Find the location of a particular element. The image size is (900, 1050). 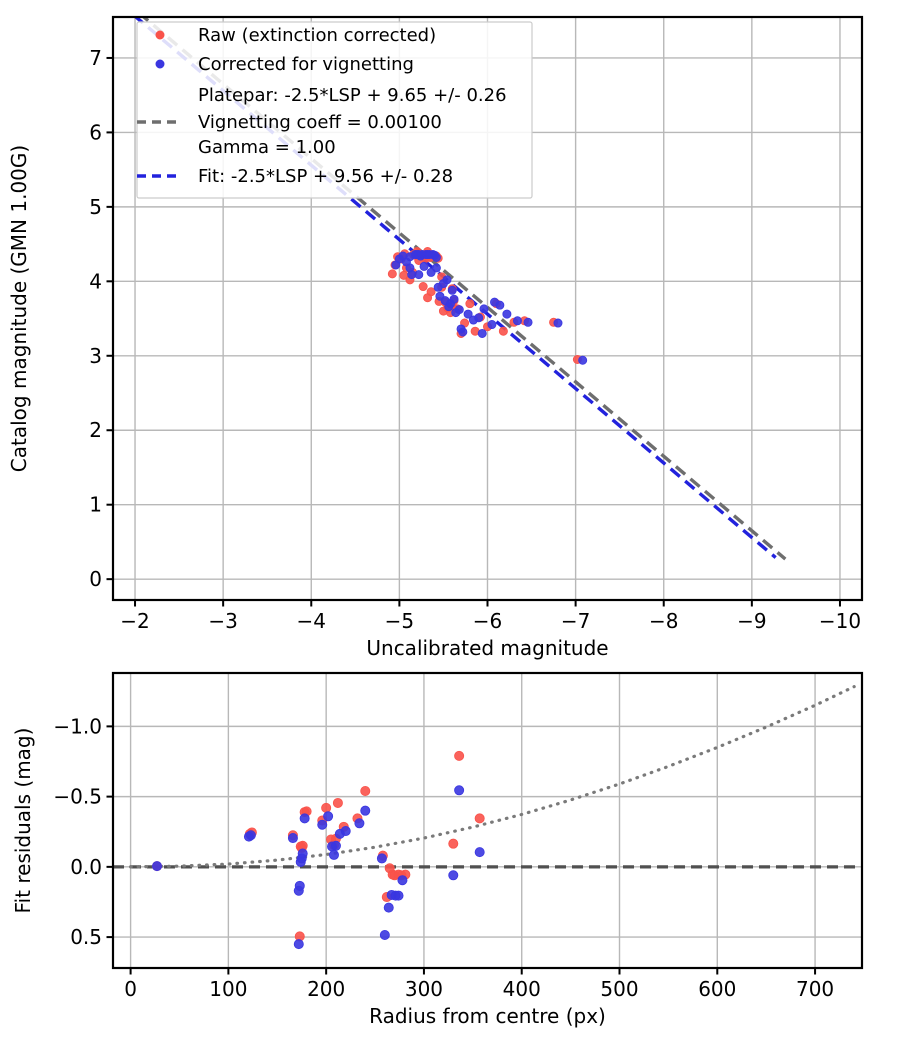

y-tick-label: 3 is located at coordinates (95, 356).